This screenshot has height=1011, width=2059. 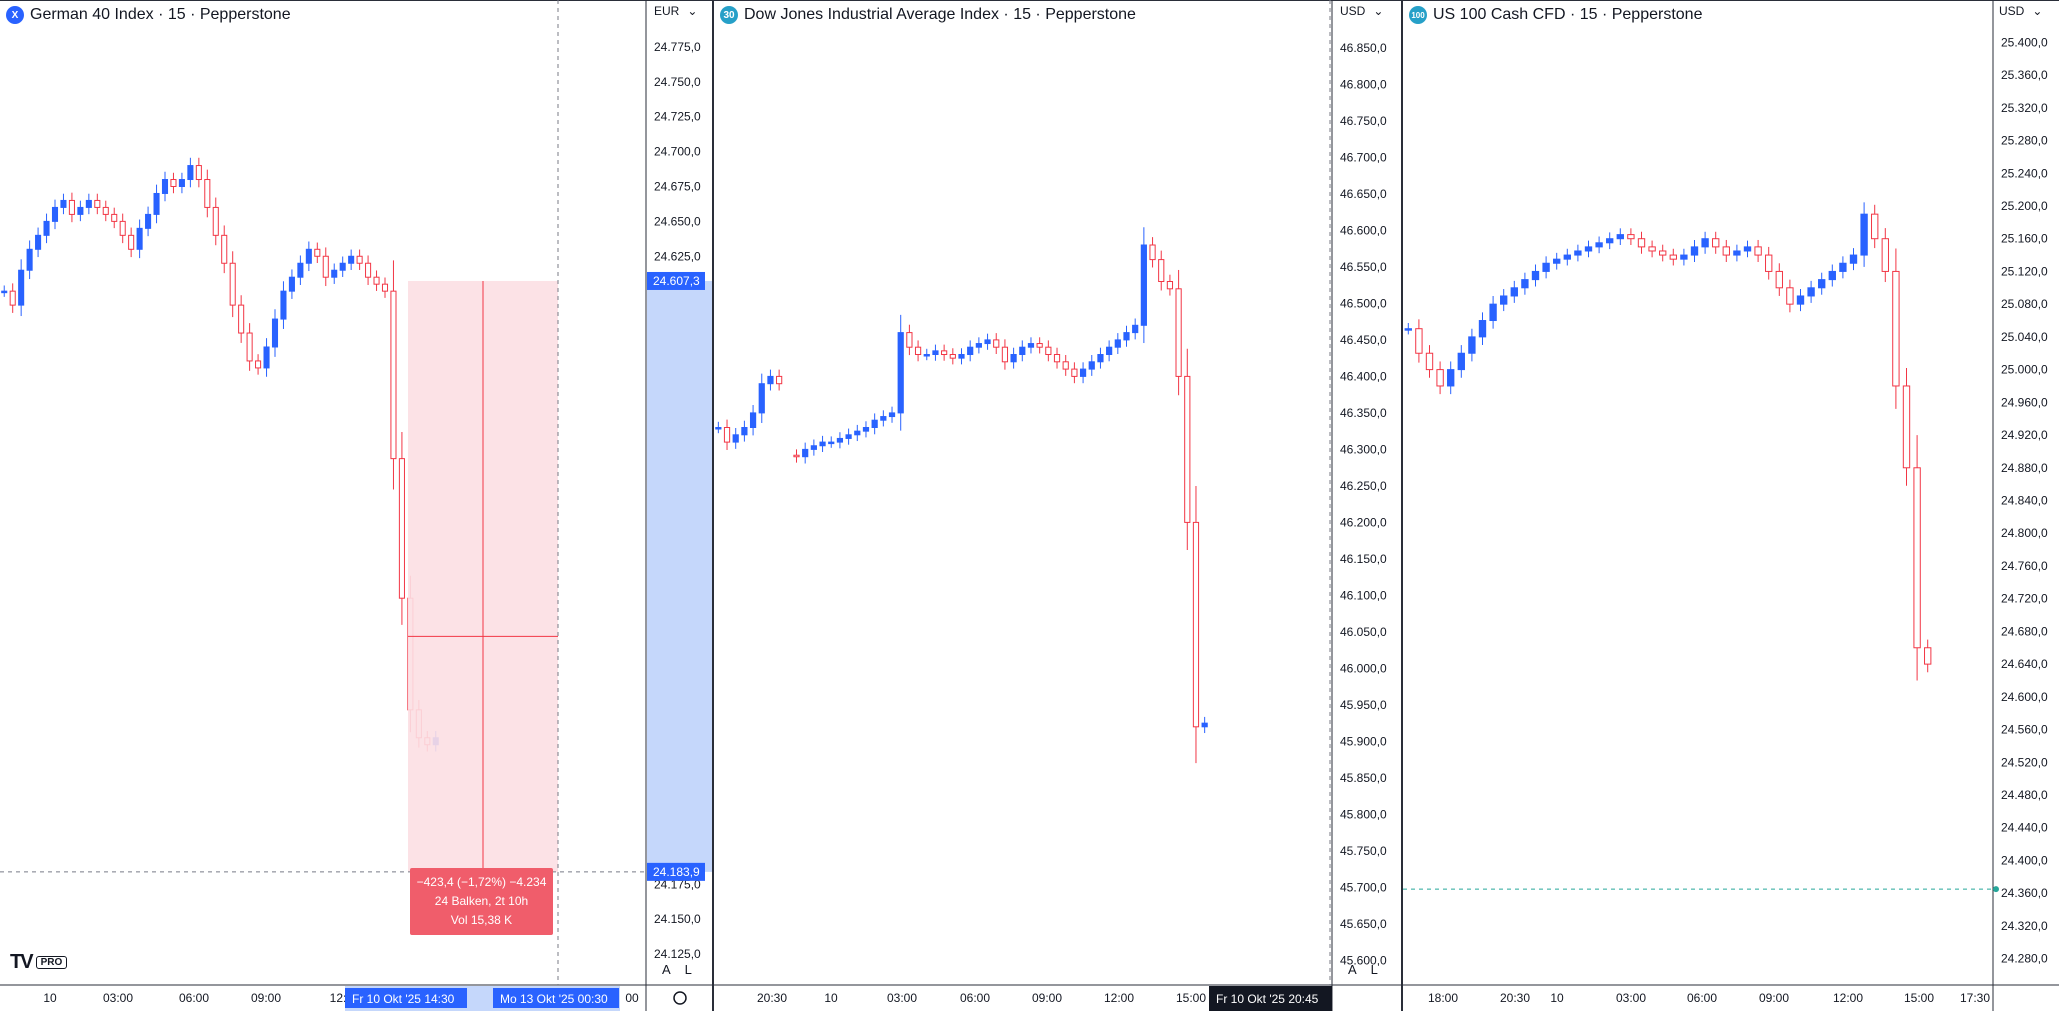 I want to click on price-tick-label: 46.600,0, so click(x=1363, y=230).